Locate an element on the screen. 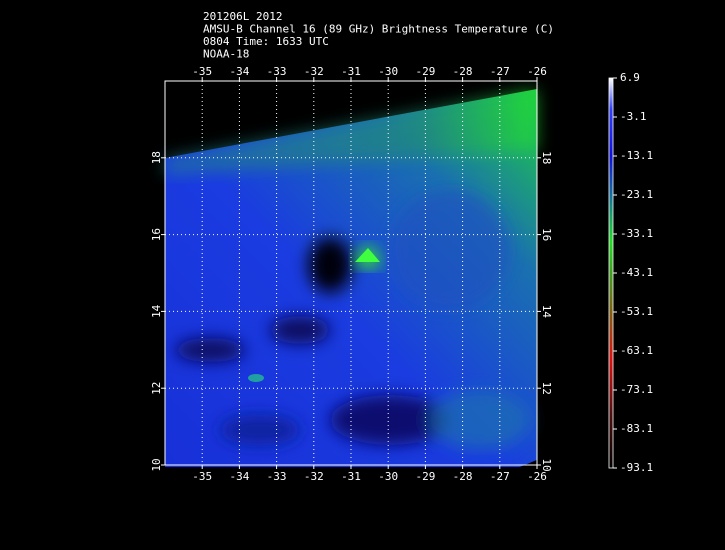 This screenshot has width=725, height=550. colorbar-label: -33.1 is located at coordinates (636, 233).